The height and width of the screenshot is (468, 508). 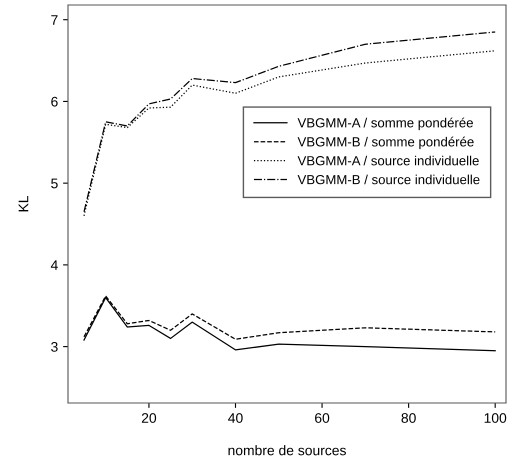 What do you see at coordinates (54, 101) in the screenshot?
I see `y-tick-label: 6` at bounding box center [54, 101].